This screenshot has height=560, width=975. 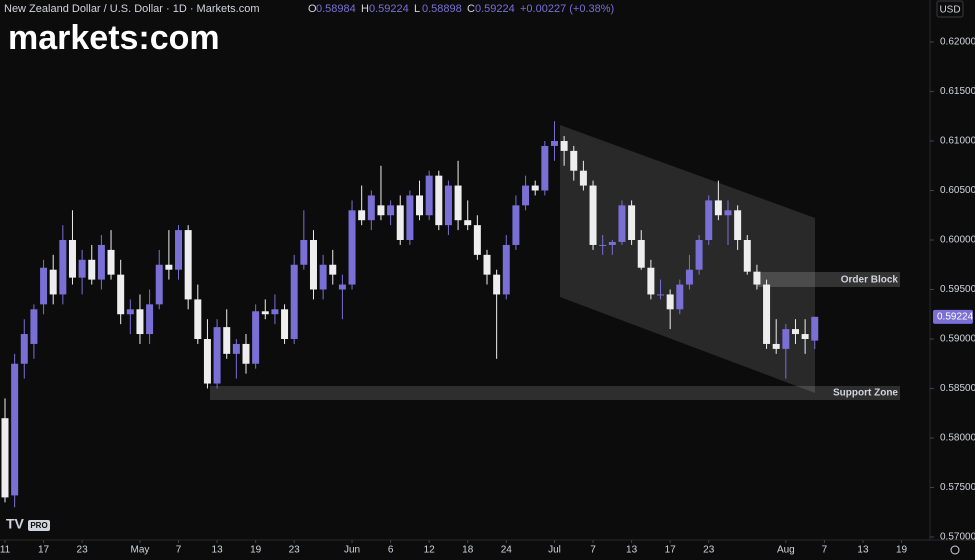 What do you see at coordinates (957, 289) in the screenshot?
I see `y-tick-label: 0.59500` at bounding box center [957, 289].